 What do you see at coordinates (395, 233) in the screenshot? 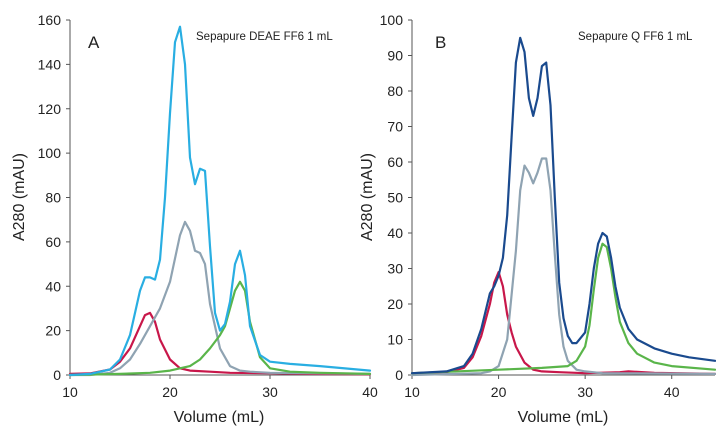
I see `panel-b-y-tick-label: 40` at bounding box center [395, 233].